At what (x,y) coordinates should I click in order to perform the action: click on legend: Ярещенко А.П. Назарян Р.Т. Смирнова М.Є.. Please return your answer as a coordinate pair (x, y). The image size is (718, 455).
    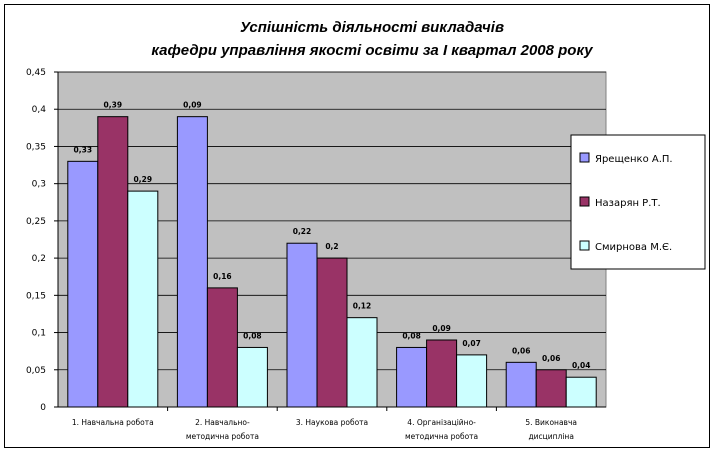
    Looking at the image, I should click on (638, 202).